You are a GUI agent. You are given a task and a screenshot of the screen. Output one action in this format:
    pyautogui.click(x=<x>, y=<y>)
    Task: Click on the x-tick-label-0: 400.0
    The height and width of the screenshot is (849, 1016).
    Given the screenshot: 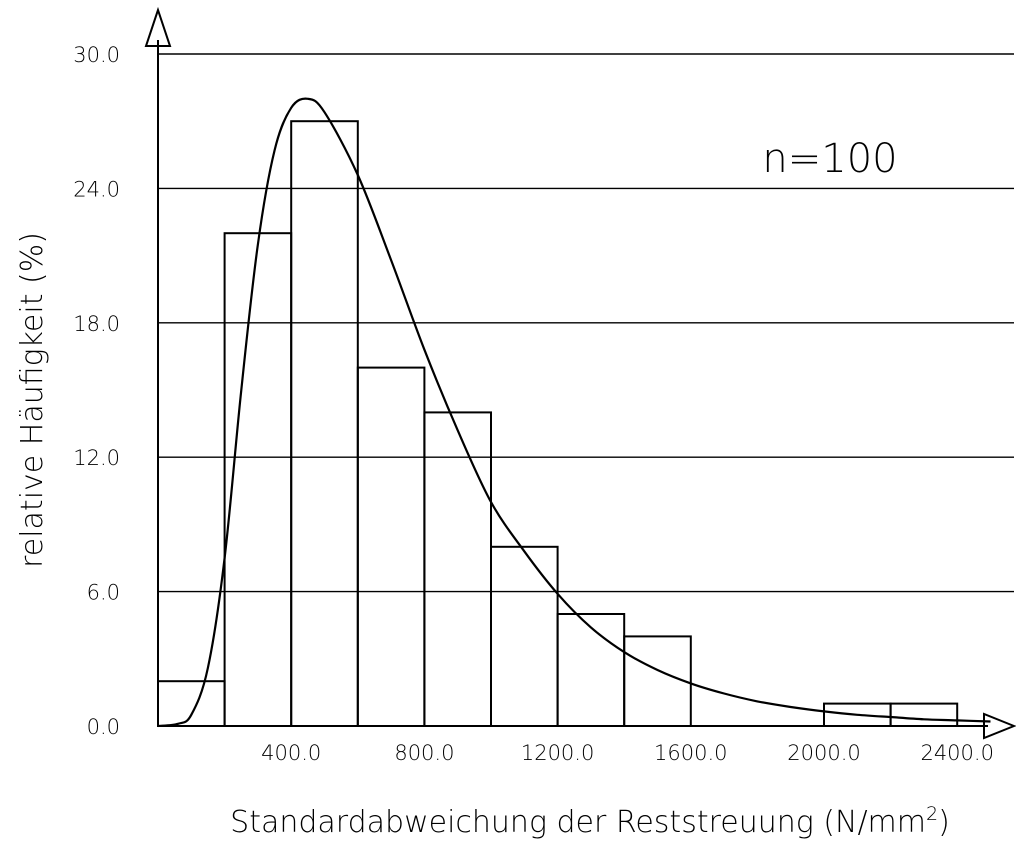 What is the action you would take?
    pyautogui.click(x=291, y=753)
    